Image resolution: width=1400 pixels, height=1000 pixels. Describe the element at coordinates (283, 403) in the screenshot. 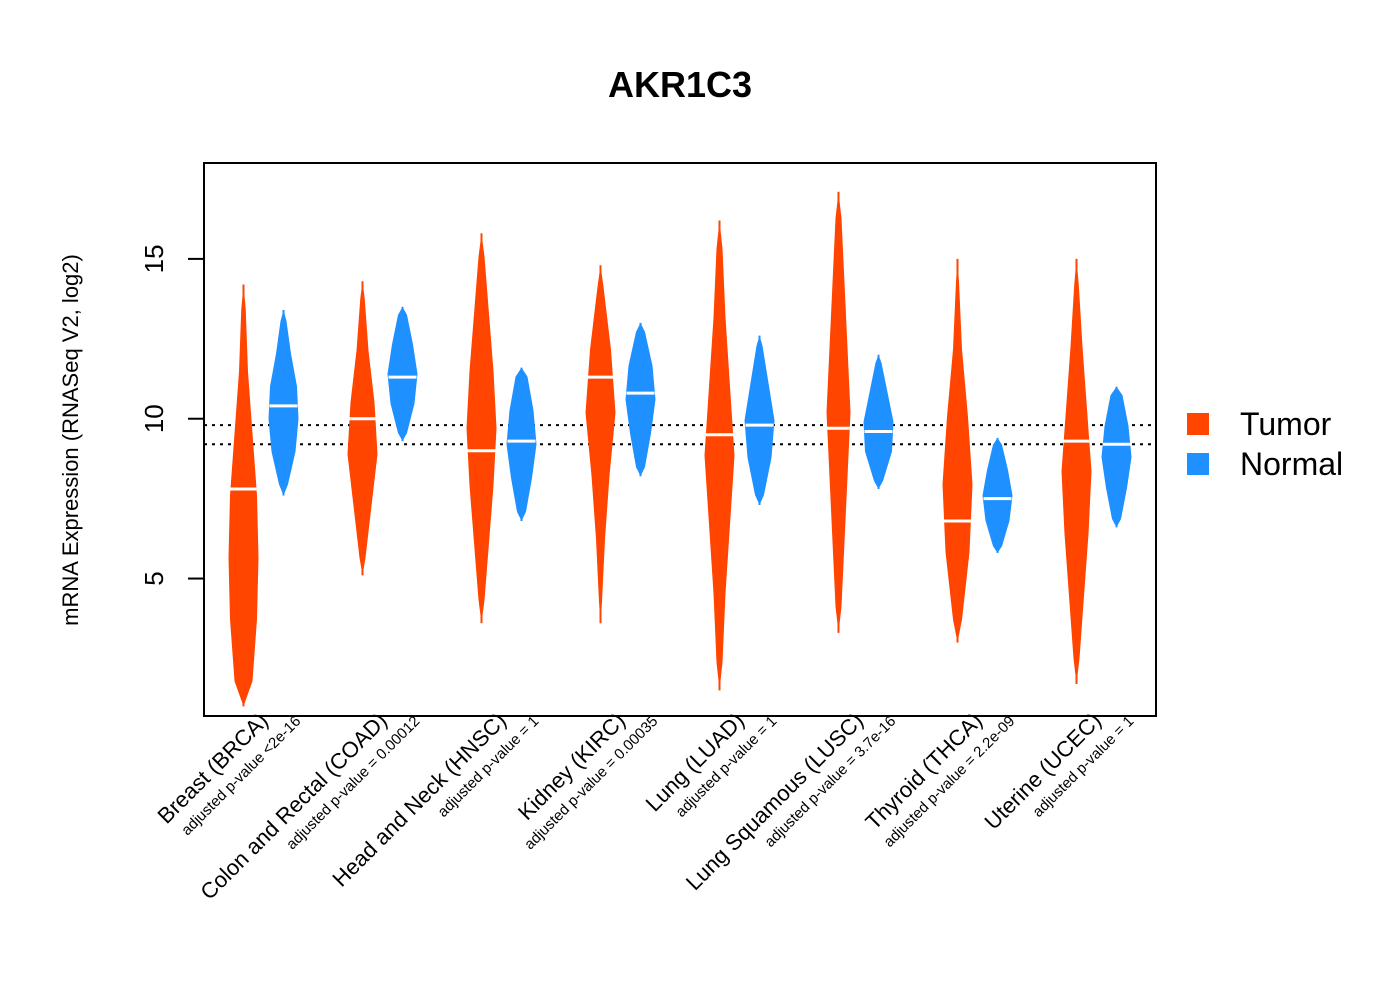

I see `violin-normal-0-body` at that location.